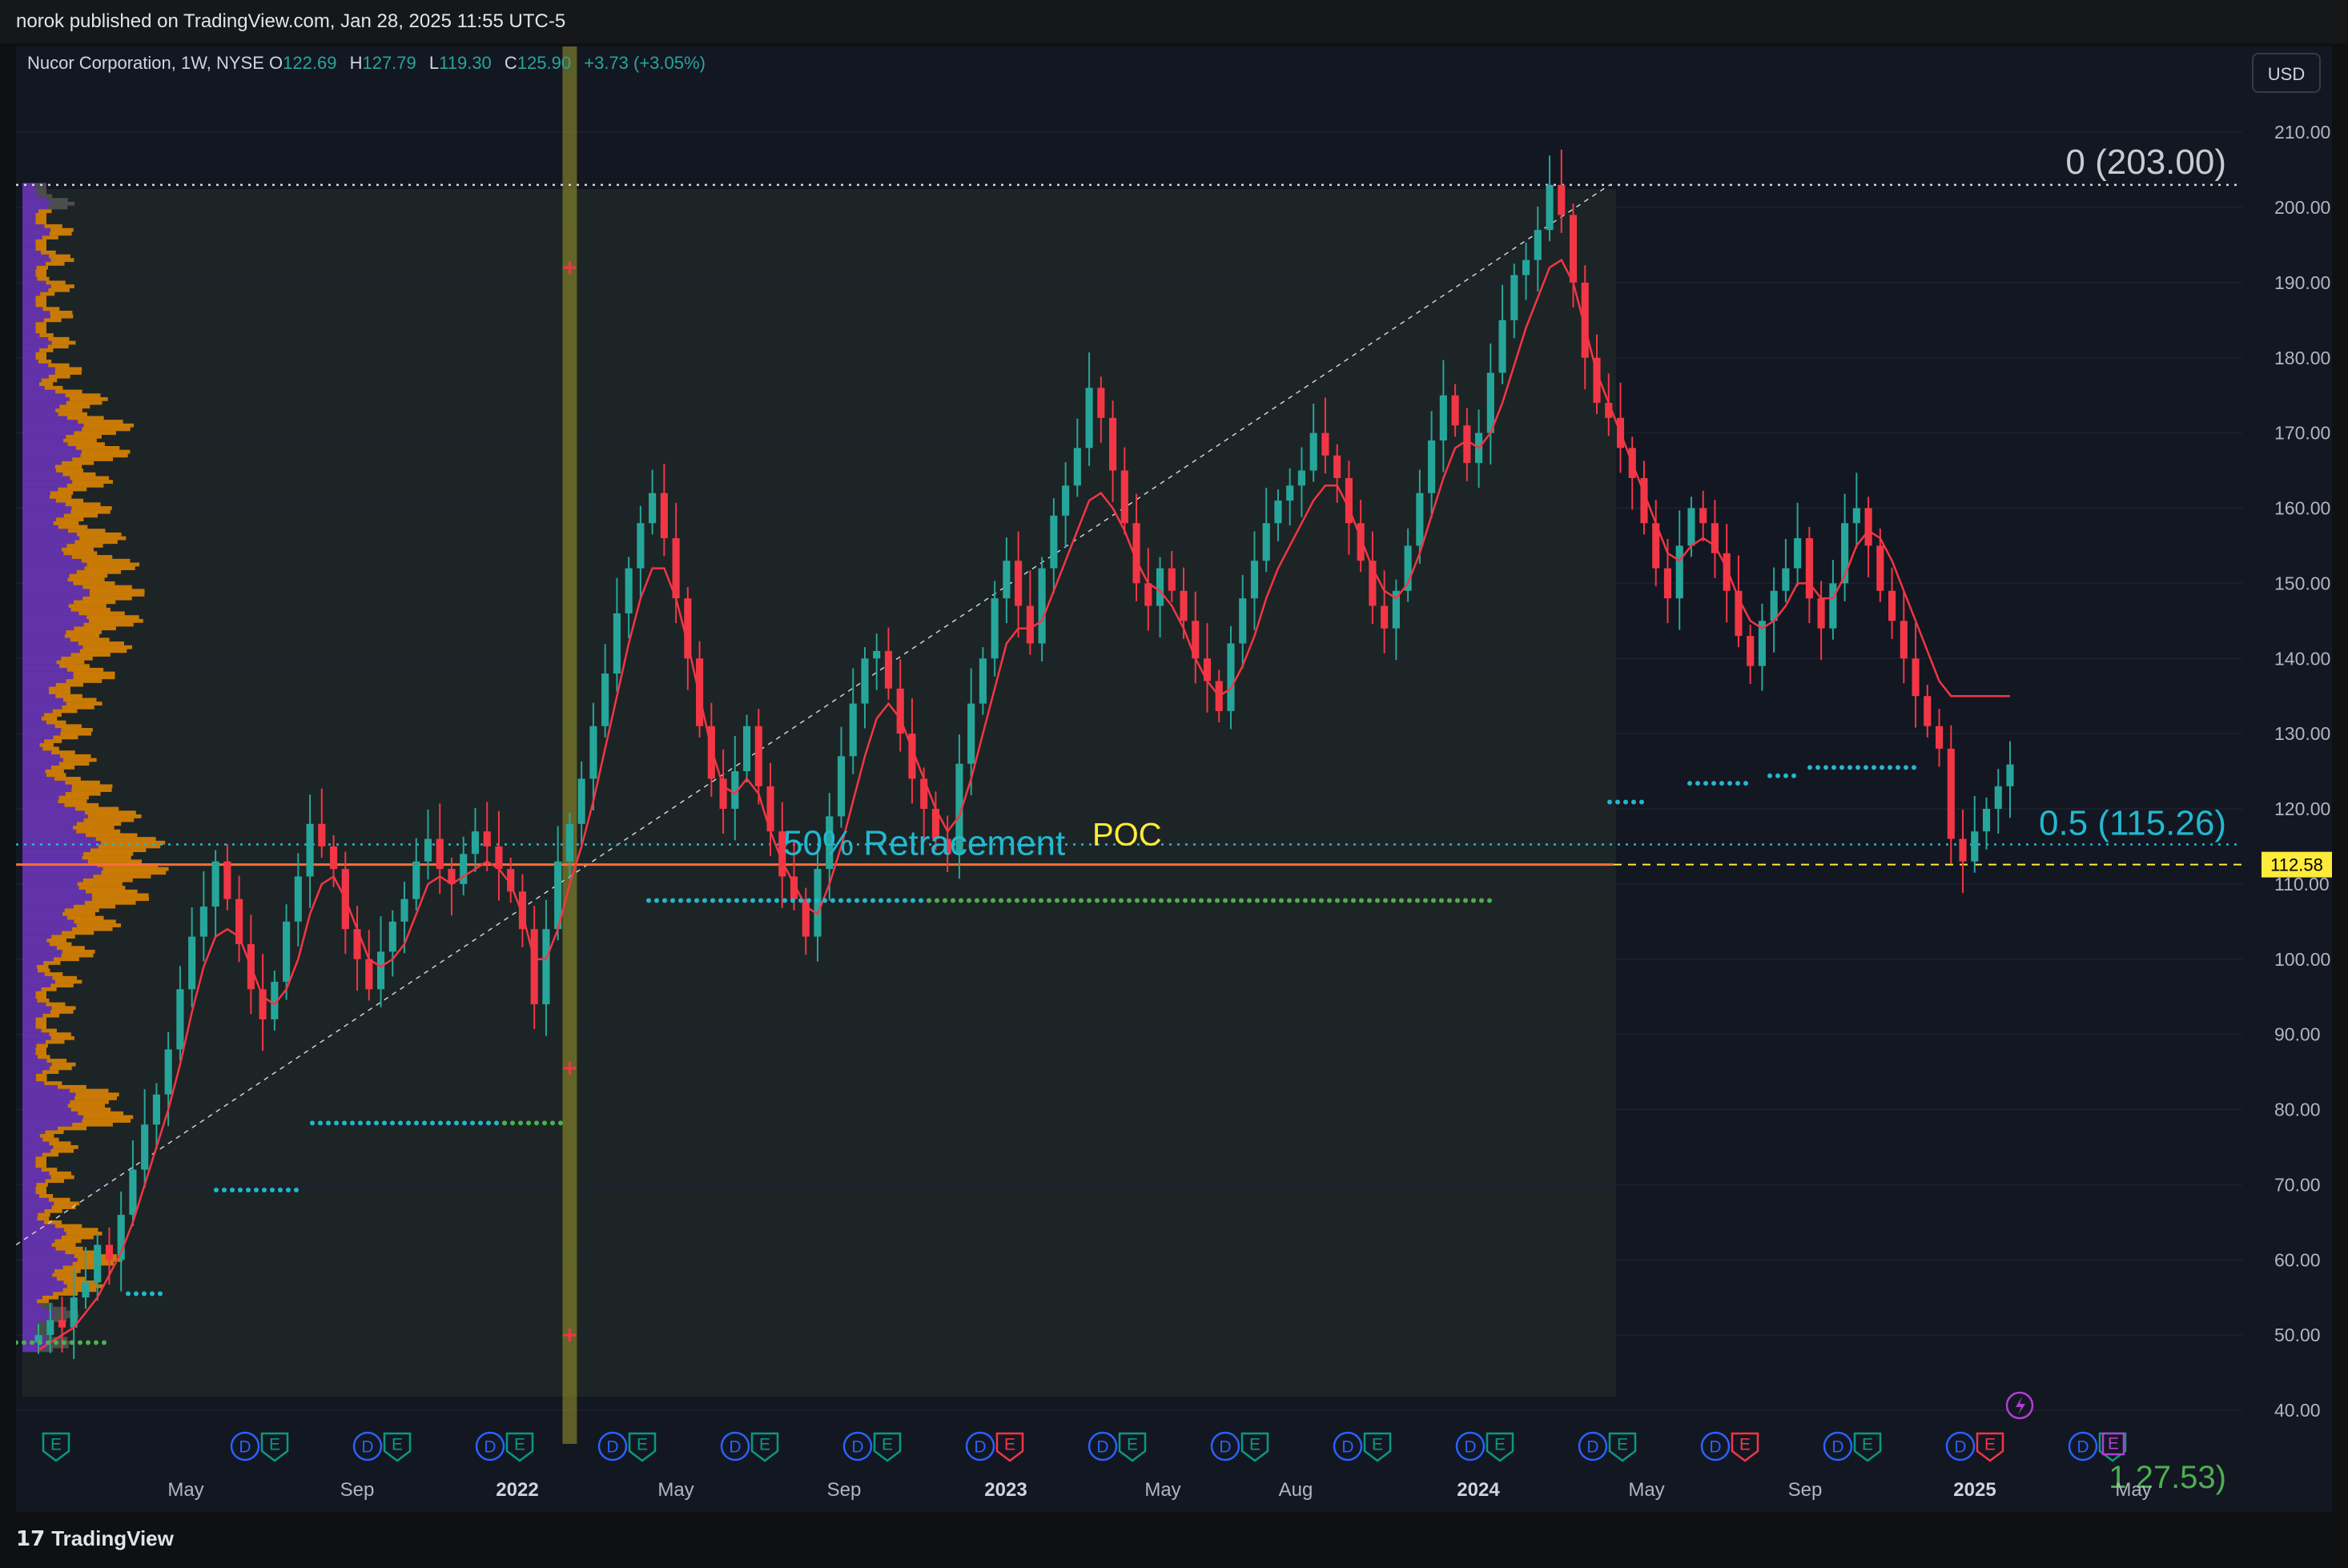  What do you see at coordinates (2019, 1406) in the screenshot?
I see `lightning-icon` at bounding box center [2019, 1406].